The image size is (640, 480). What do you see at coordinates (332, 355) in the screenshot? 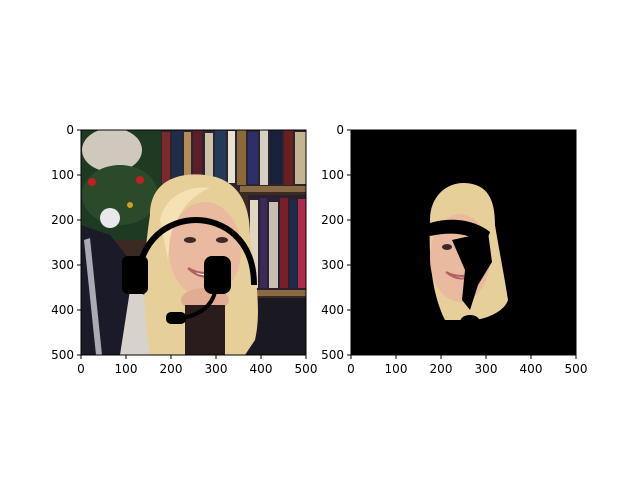
I see `right-ytick-label: 500` at bounding box center [332, 355].